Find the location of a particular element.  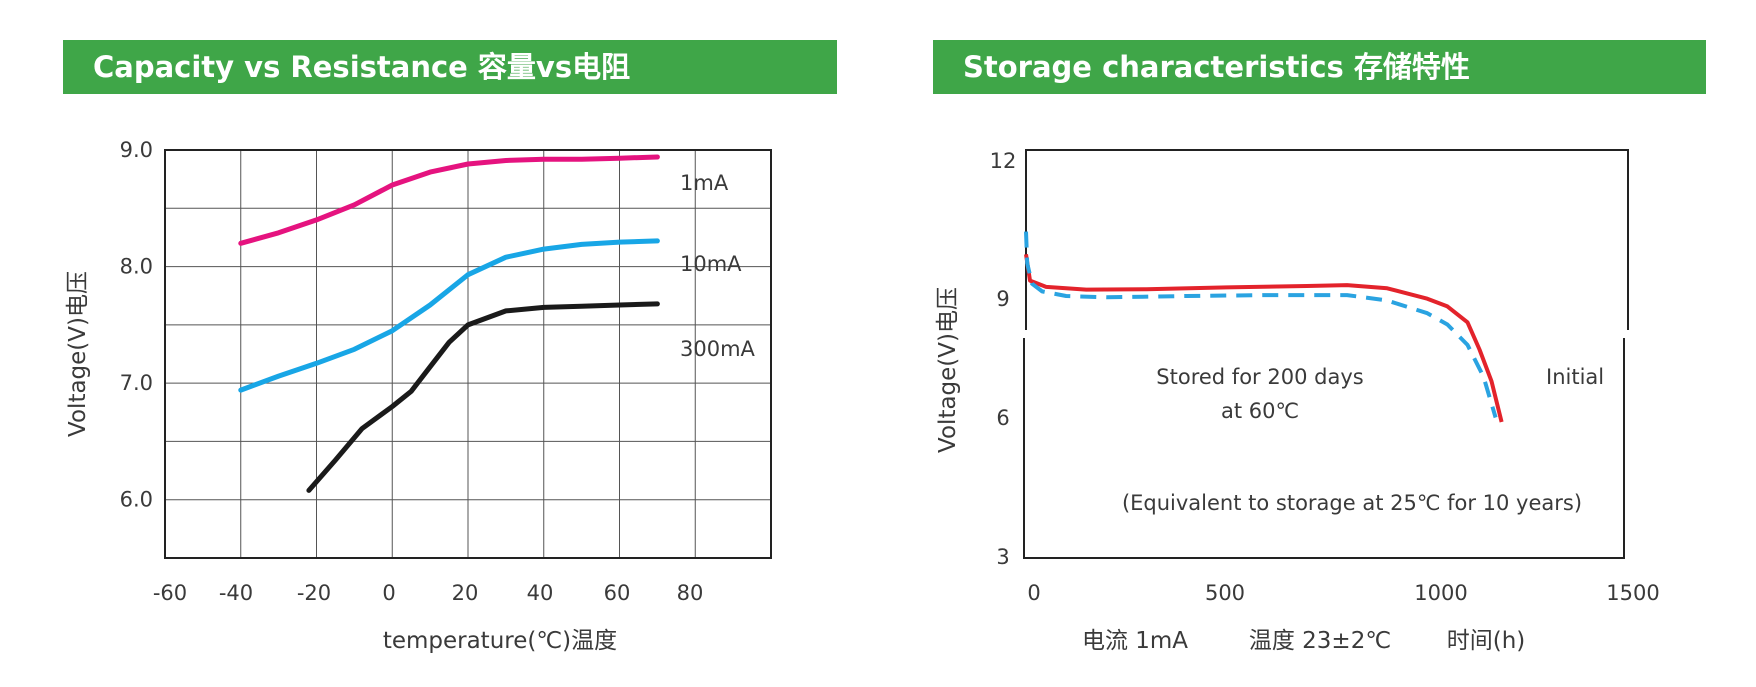

x-tick-label: 500 is located at coordinates (1225, 593).